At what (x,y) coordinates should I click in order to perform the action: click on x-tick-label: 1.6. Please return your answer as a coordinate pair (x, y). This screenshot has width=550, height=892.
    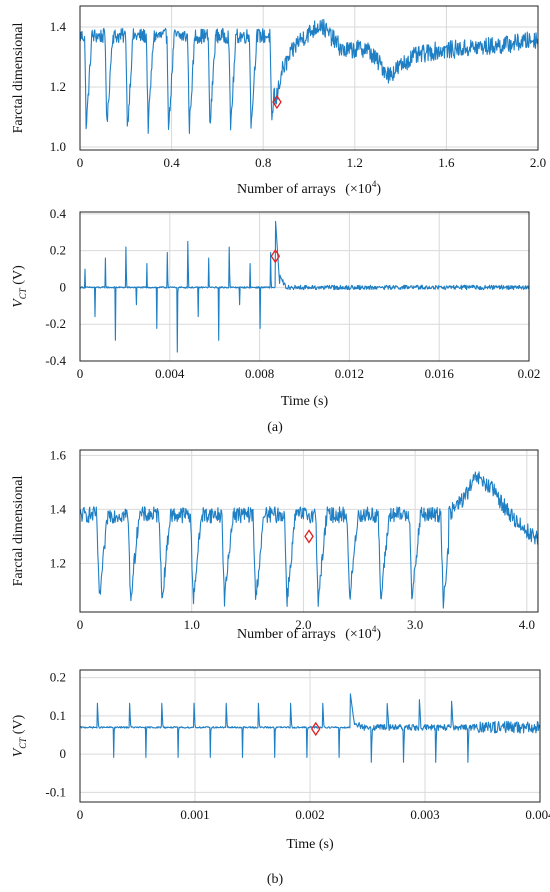
    Looking at the image, I should click on (446, 162).